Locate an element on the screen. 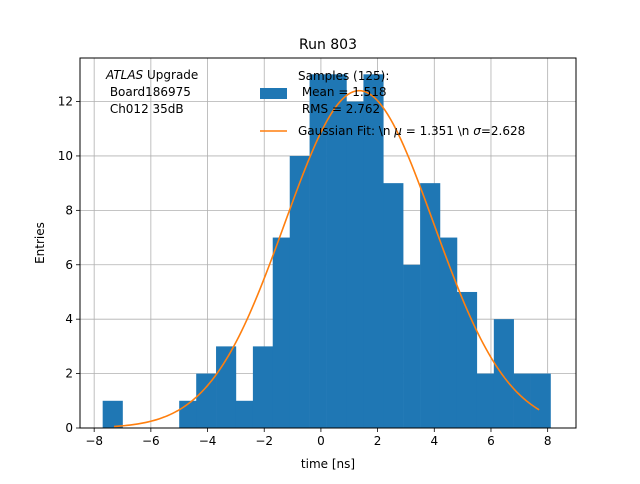 Image resolution: width=640 pixels, height=484 pixels. legend-fit-sigma: σ is located at coordinates (477, 131).